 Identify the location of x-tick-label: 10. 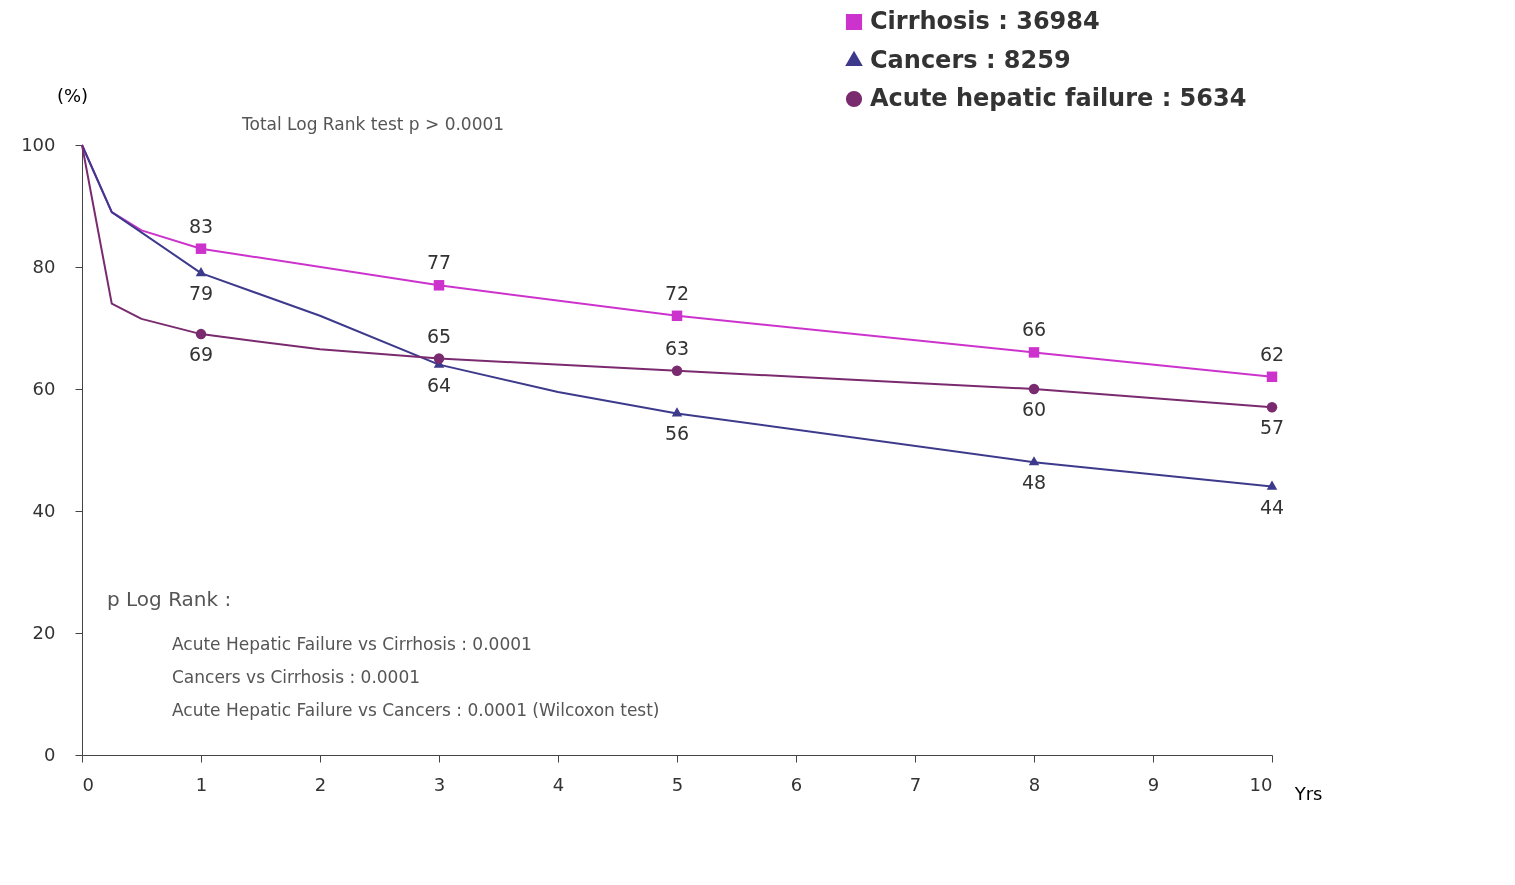
(1261, 784).